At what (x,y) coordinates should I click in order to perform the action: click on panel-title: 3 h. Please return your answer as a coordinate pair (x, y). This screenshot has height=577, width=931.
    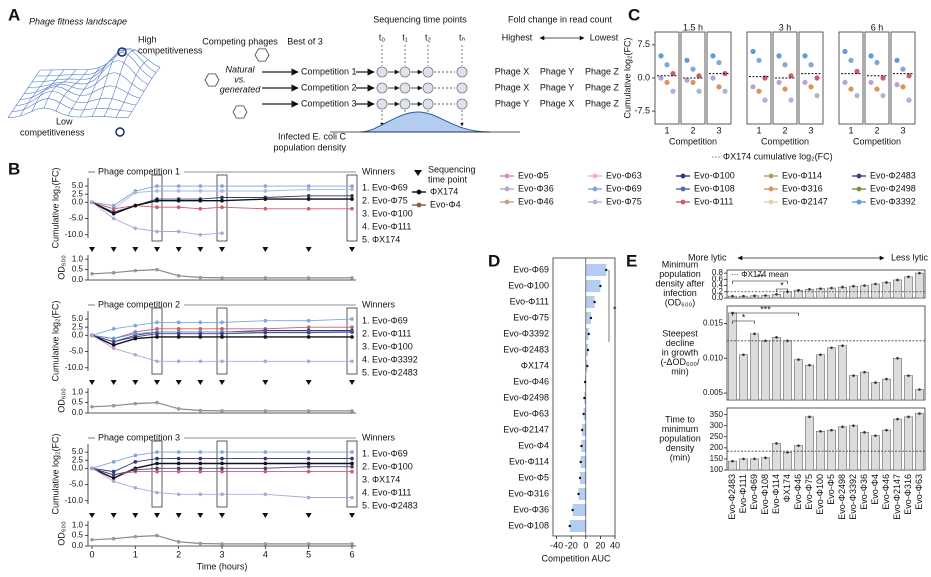
    Looking at the image, I should click on (785, 27).